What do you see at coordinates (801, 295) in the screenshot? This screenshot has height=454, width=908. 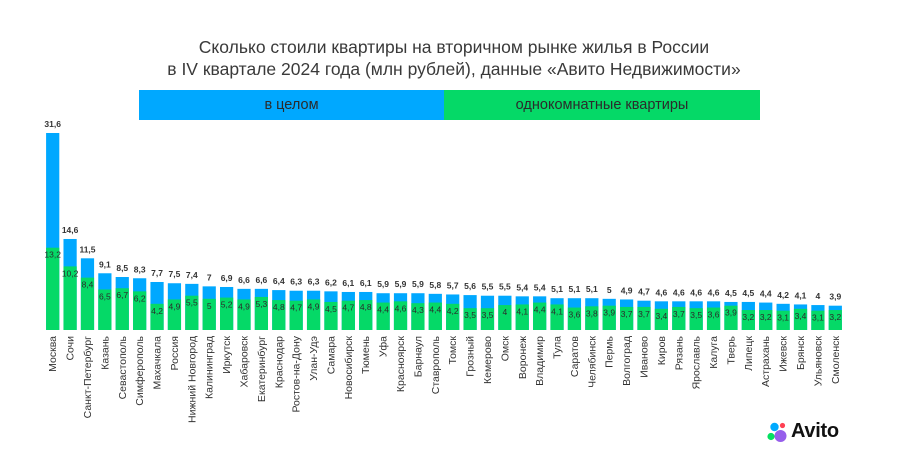 I see `value-label-all-43: 4,1` at bounding box center [801, 295].